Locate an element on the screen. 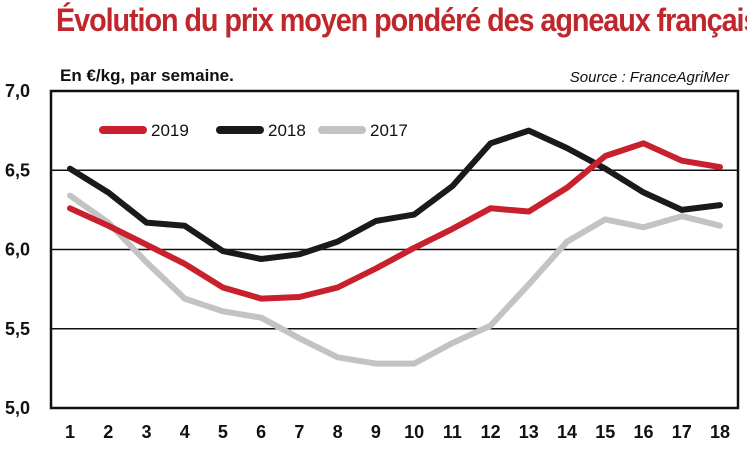  x-tick-label: 14 is located at coordinates (567, 432).